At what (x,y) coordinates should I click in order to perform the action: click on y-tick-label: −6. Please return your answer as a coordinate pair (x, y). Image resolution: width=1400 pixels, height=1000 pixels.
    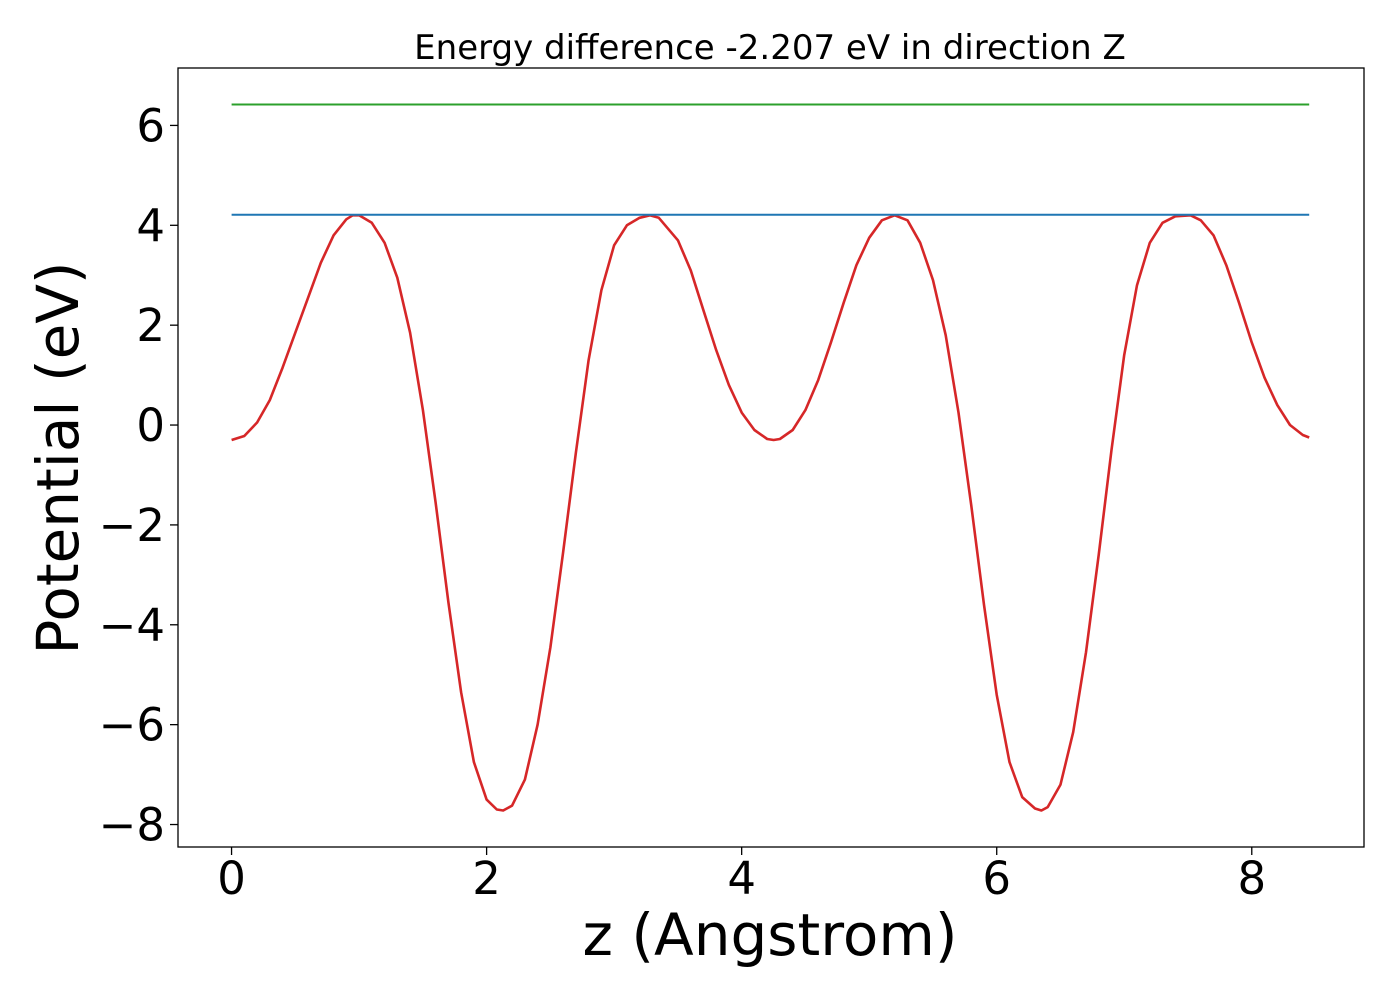
    Looking at the image, I should click on (132, 725).